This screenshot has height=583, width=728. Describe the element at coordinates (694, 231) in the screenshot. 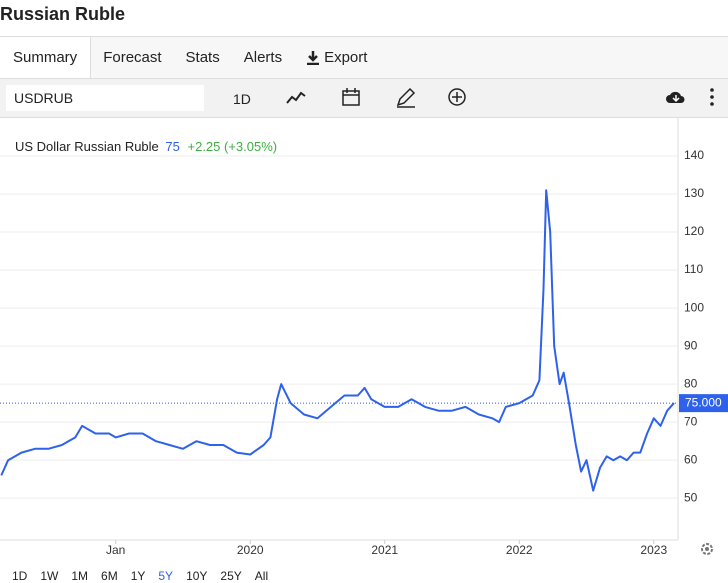

I see `y-tick-label: 120` at that location.